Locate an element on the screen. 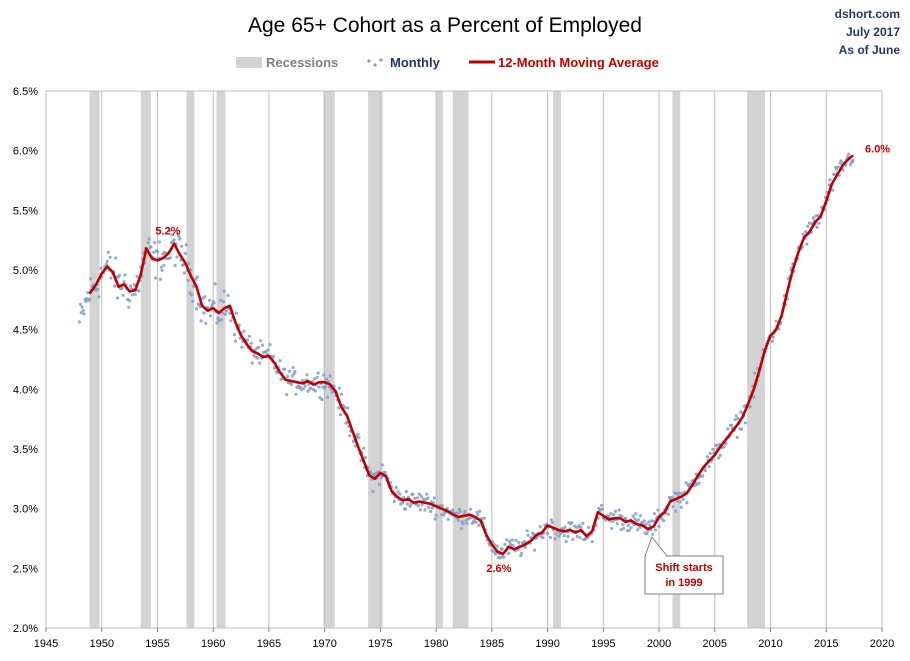 The image size is (910, 661). source-line-3: As of June is located at coordinates (870, 50).